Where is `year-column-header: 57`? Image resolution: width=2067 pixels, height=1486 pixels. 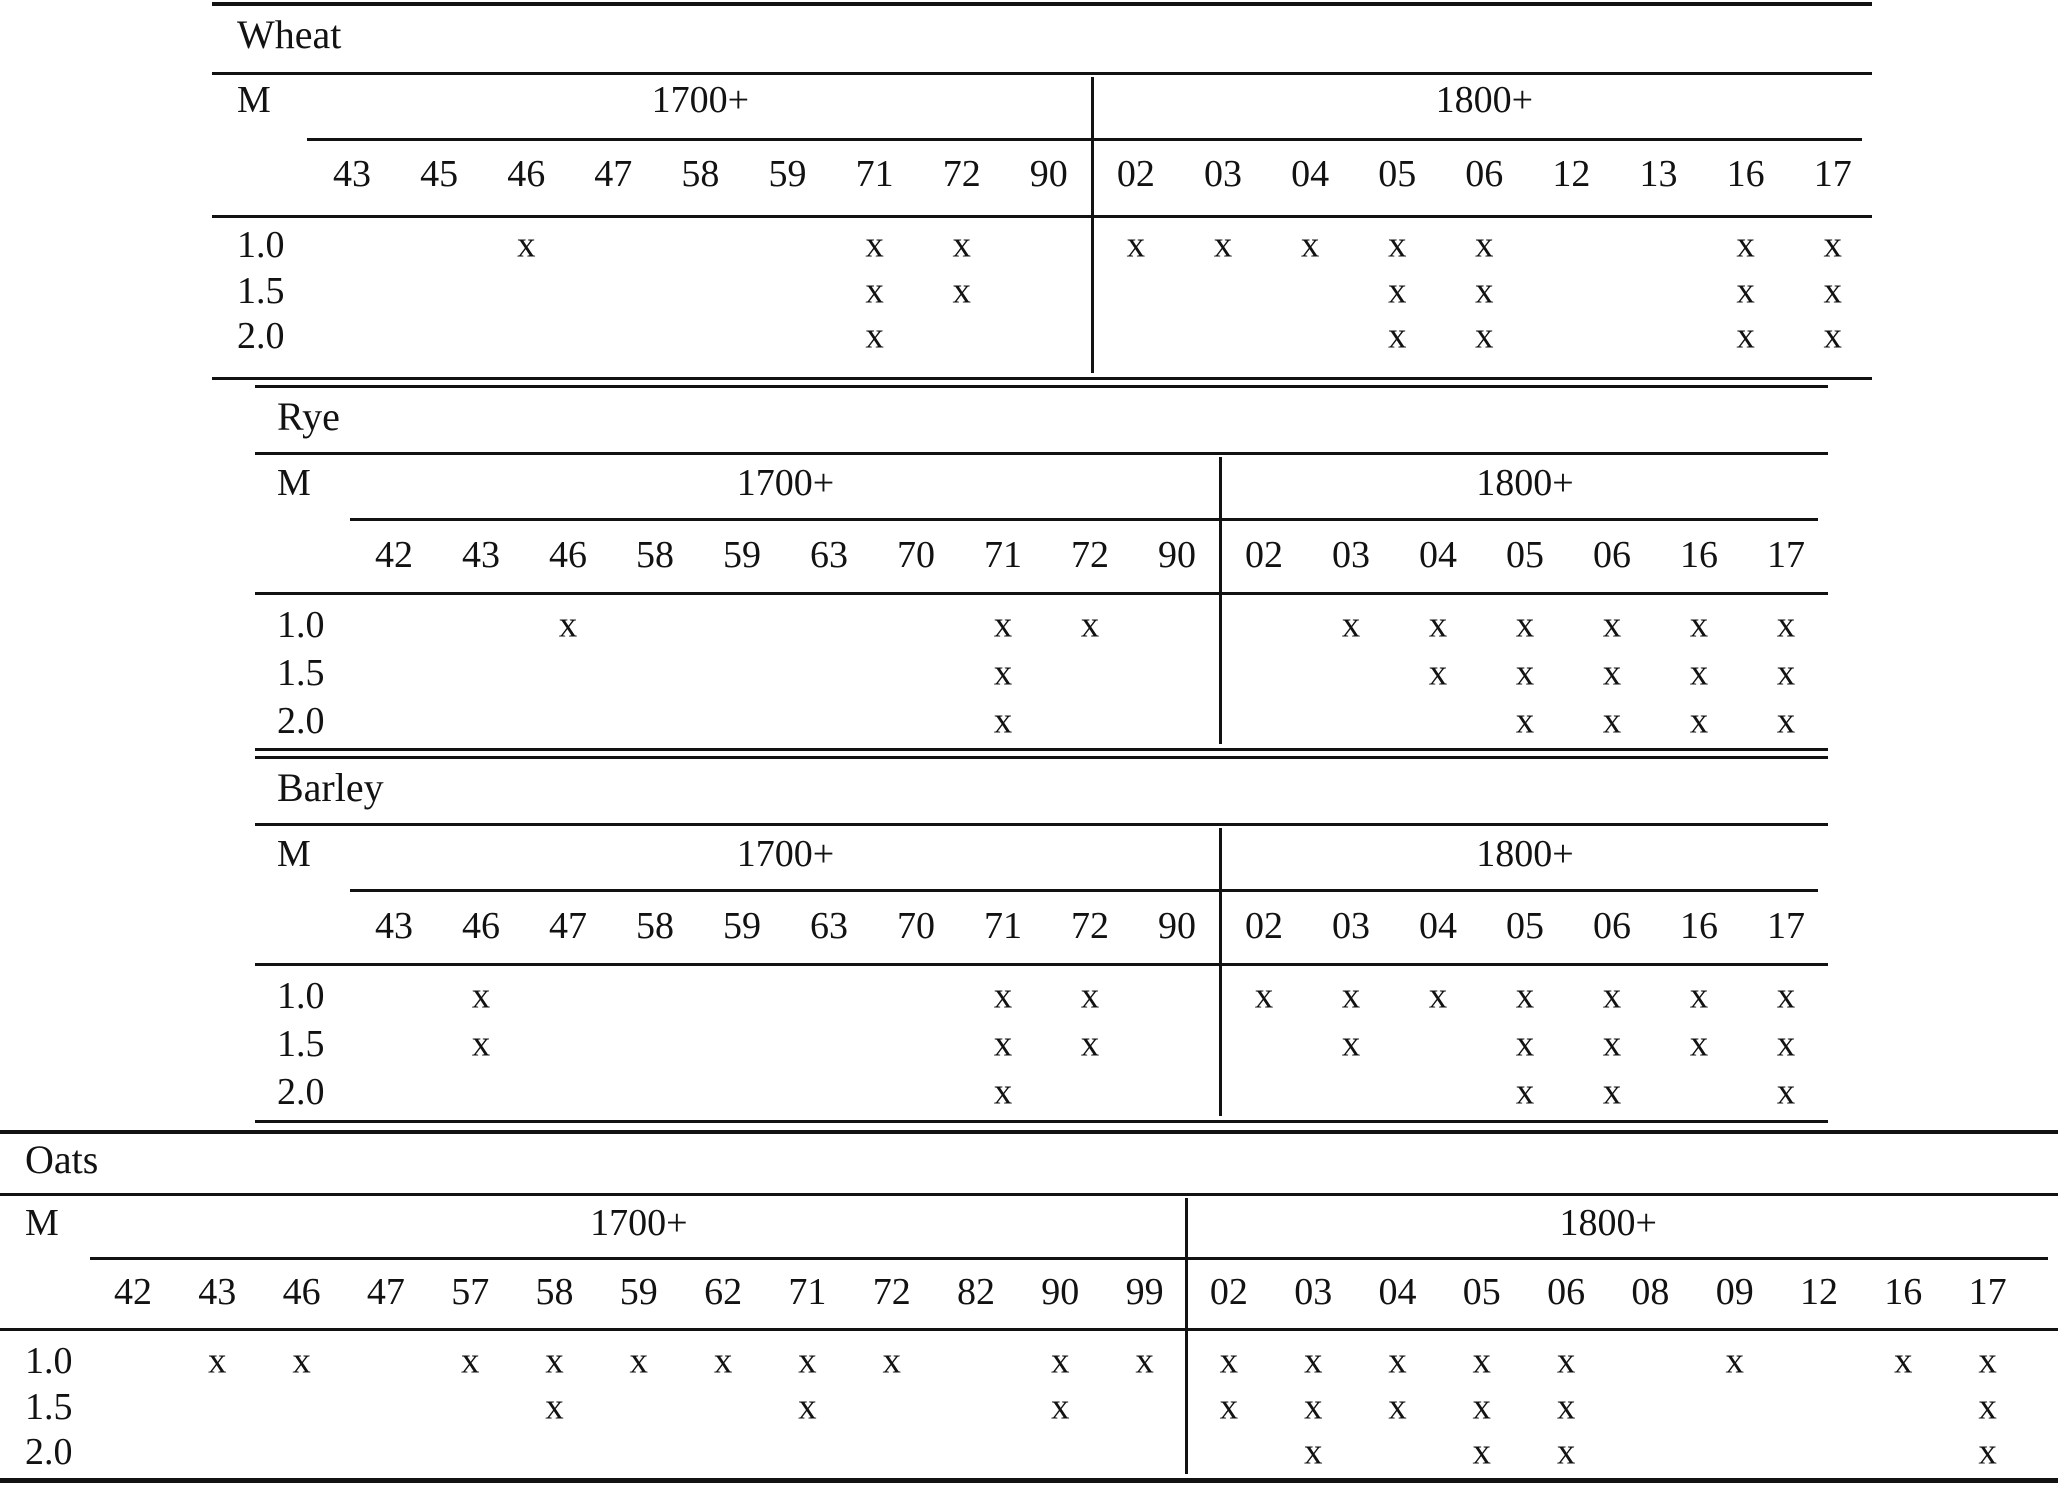 year-column-header: 57 is located at coordinates (470, 1292).